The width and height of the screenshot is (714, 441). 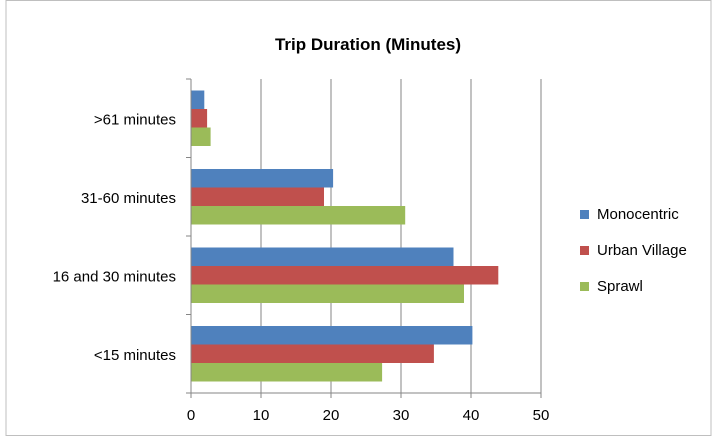 What do you see at coordinates (620, 286) in the screenshot?
I see `legend-label: Sprawl` at bounding box center [620, 286].